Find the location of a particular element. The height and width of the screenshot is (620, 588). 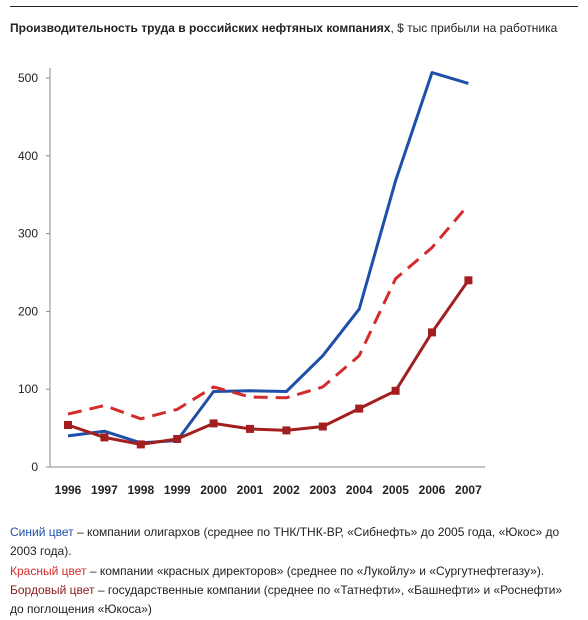

x-tick-label: 2002 is located at coordinates (286, 490).